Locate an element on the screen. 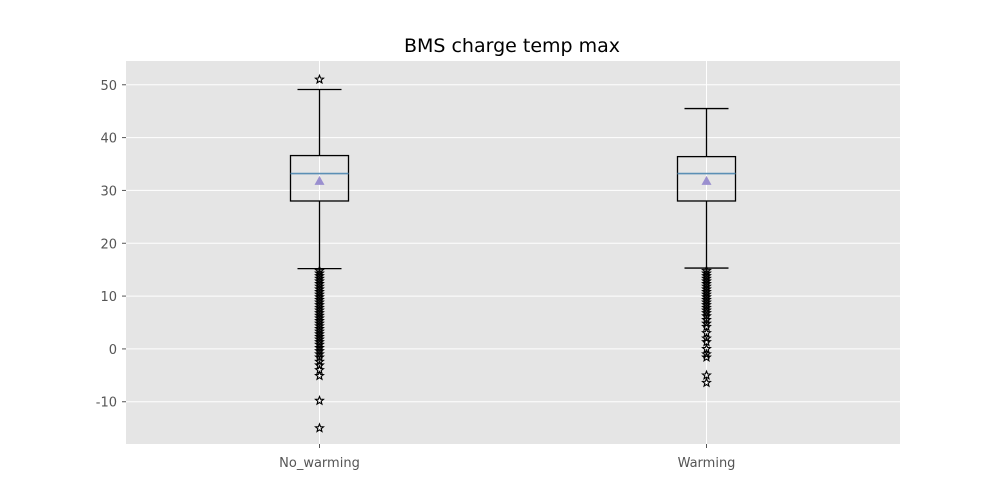  y-tick-label: 30 is located at coordinates (108, 191).